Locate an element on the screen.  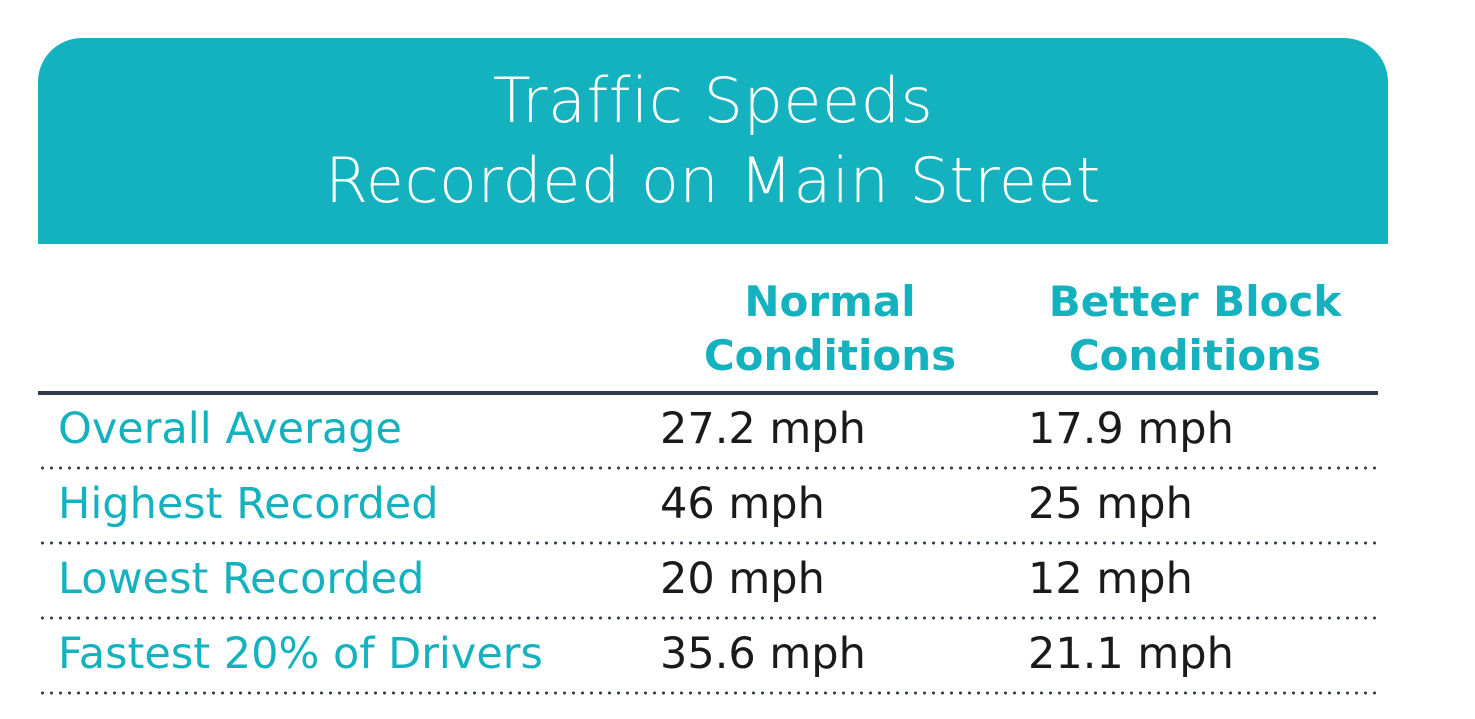
title-line-1: Traffic Speeds is located at coordinates (713, 100).